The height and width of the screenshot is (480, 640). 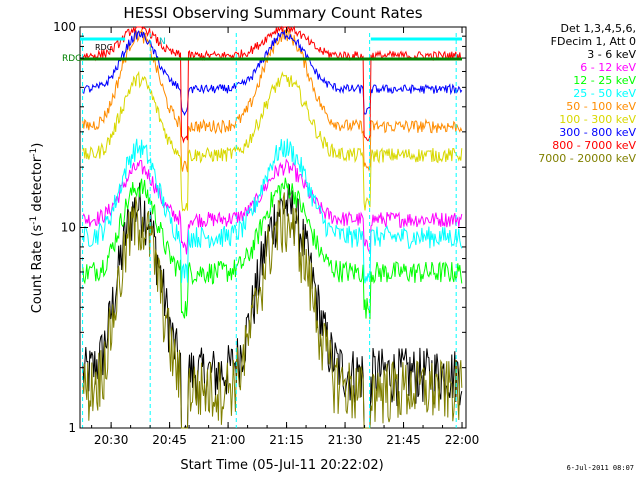 What do you see at coordinates (64, 27) in the screenshot?
I see `y-tick-label: 100` at bounding box center [64, 27].